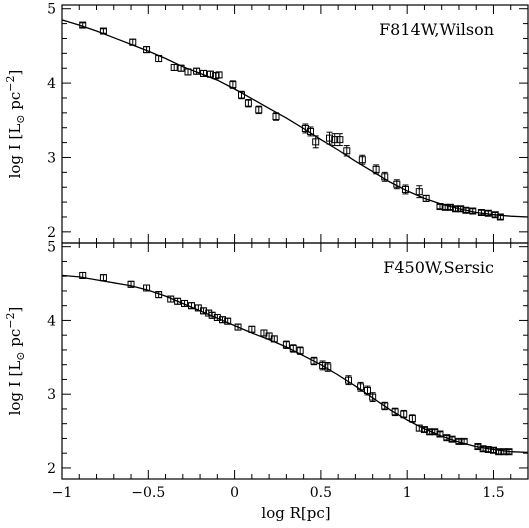 This screenshot has height=528, width=529. Describe the element at coordinates (493, 493) in the screenshot. I see `x-tick-label: 1.5` at that location.